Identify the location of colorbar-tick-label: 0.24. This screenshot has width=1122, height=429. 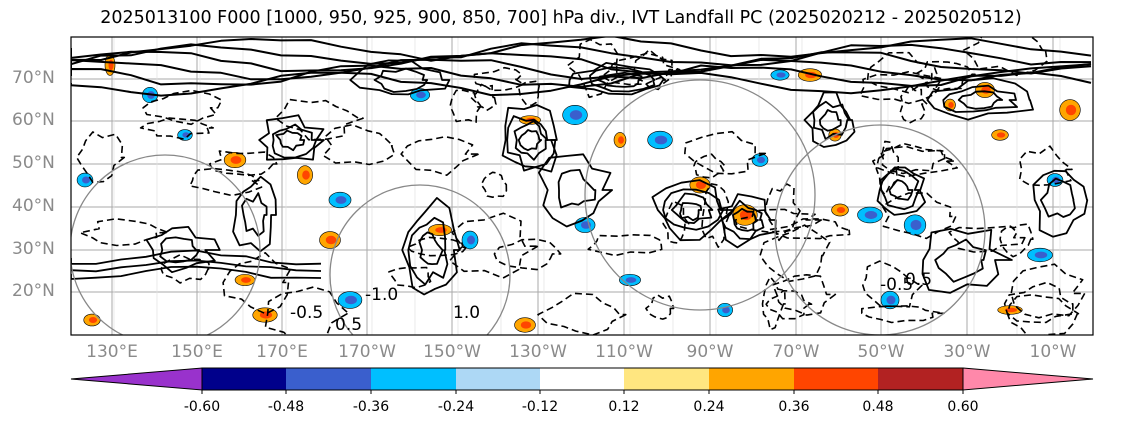
(709, 407).